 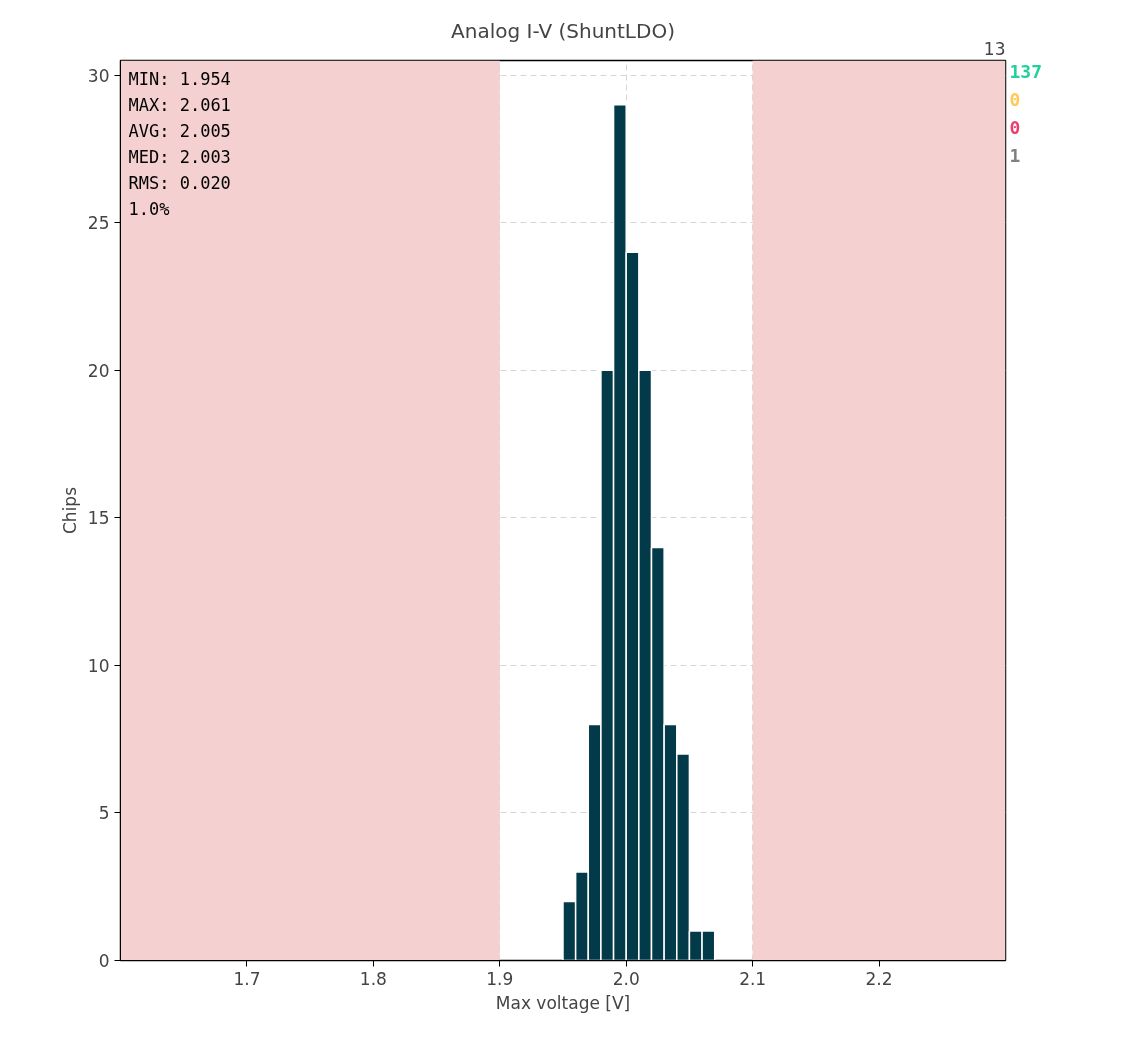 What do you see at coordinates (98, 518) in the screenshot?
I see `y-tick-label: 15` at bounding box center [98, 518].